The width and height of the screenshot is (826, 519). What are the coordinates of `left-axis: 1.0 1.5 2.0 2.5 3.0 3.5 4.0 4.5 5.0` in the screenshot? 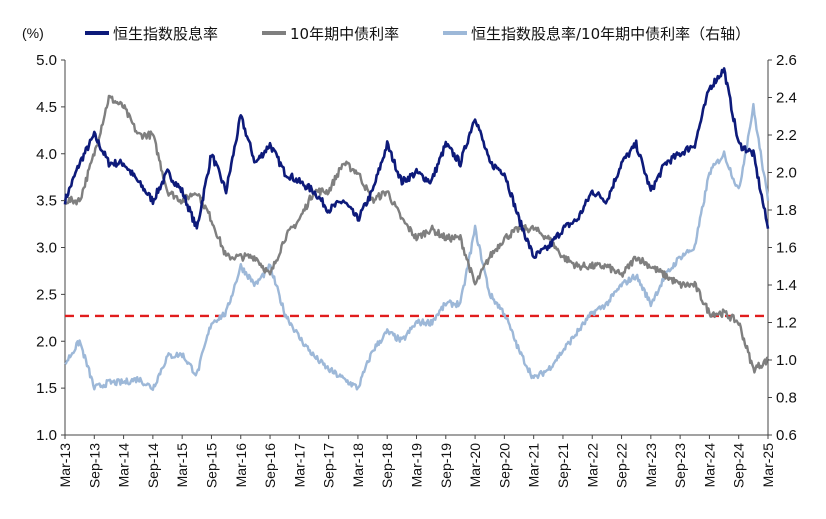 It's located at (50, 248).